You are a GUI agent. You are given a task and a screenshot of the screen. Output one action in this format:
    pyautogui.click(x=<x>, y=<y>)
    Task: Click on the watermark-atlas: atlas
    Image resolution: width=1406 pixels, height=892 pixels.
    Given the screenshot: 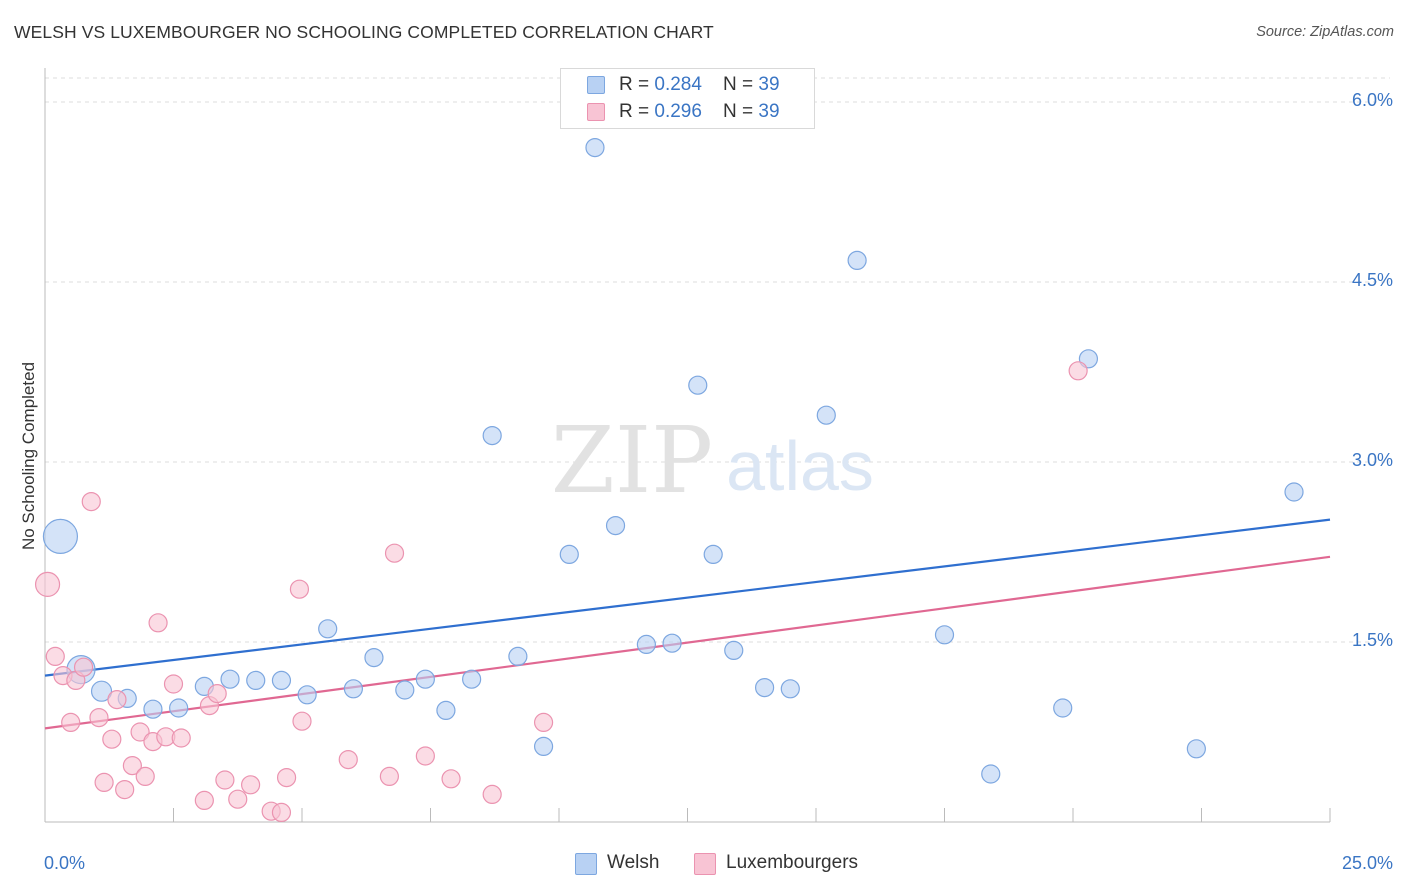 What is the action you would take?
    pyautogui.click(x=800, y=466)
    